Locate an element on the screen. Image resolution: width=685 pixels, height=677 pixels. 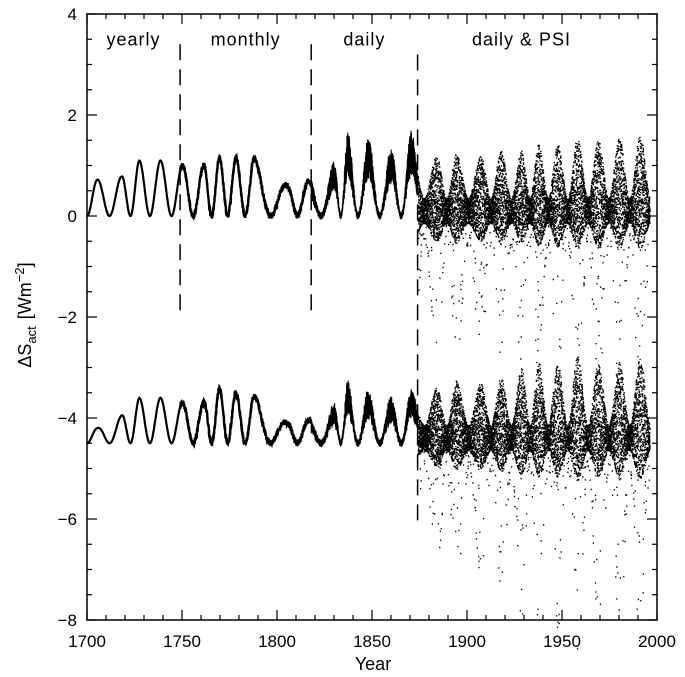
x-axis-label: Year is located at coordinates (373, 664).